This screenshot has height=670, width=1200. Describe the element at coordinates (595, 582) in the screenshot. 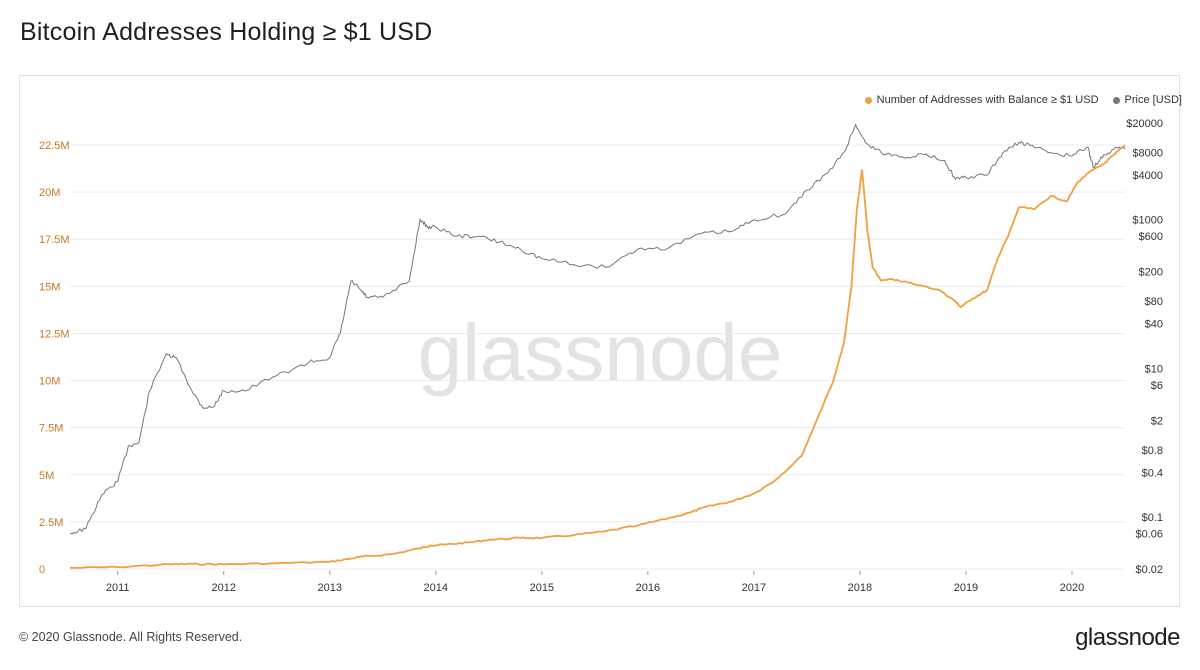

I see `x-axis: 2011 2012 2013 2014 2015 2016 2017 2018 2019 2020` at that location.